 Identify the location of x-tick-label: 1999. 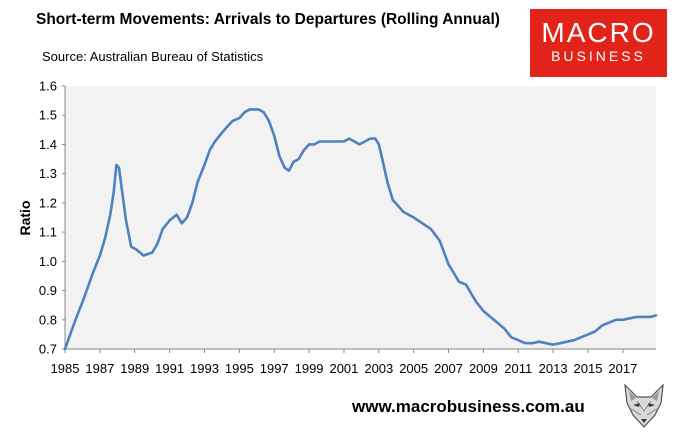
(309, 368).